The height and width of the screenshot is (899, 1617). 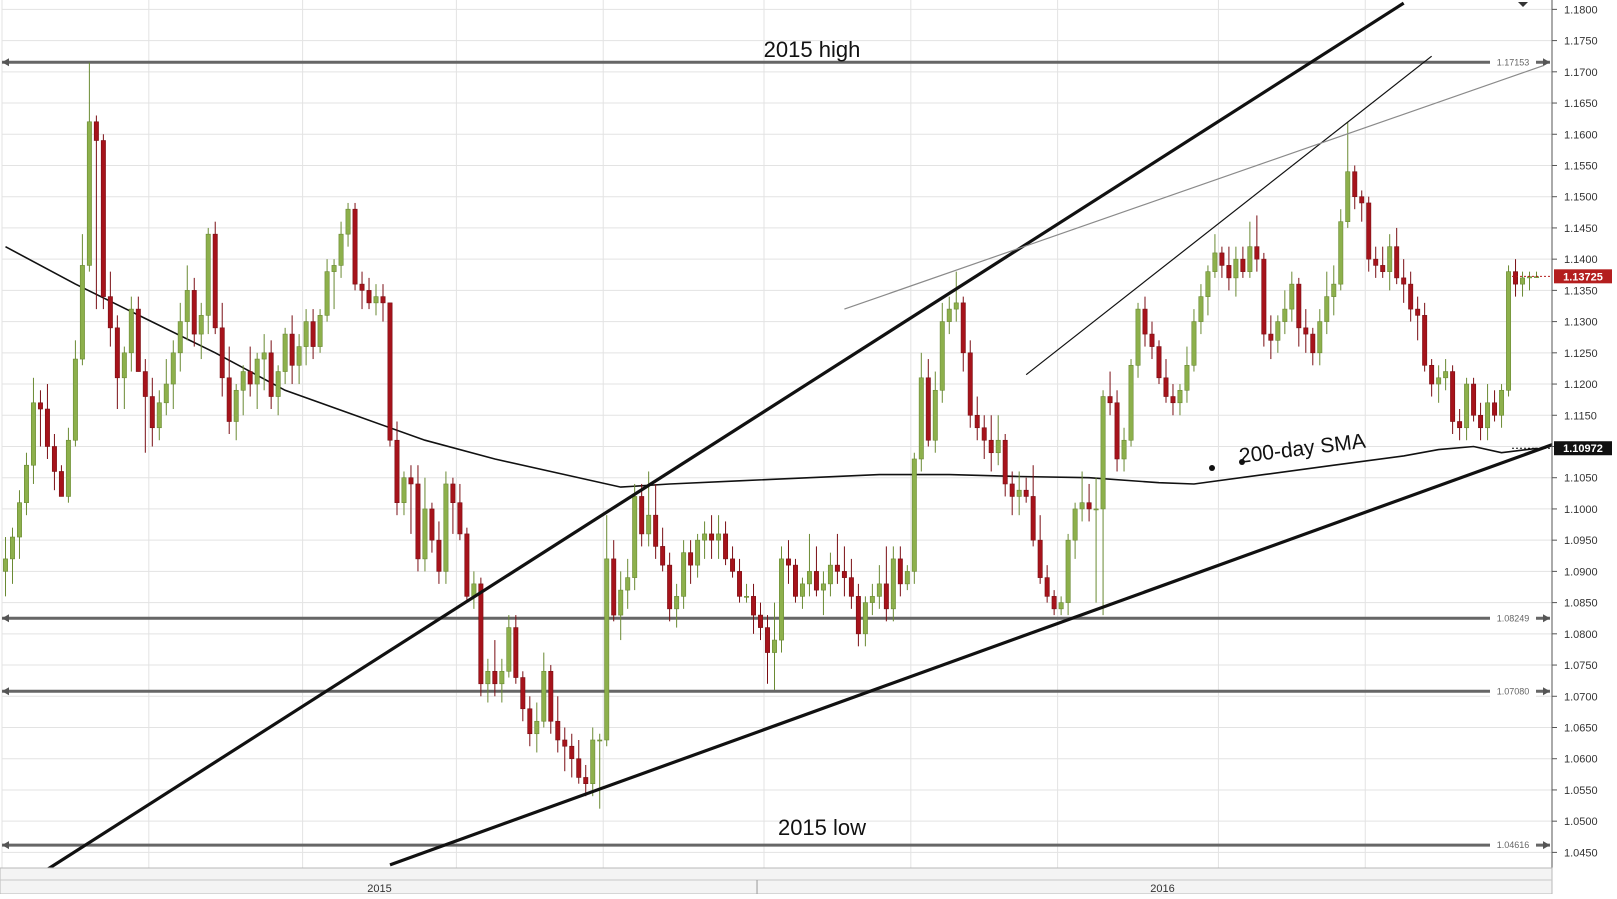 What do you see at coordinates (1583, 448) in the screenshot?
I see `price-tag` at bounding box center [1583, 448].